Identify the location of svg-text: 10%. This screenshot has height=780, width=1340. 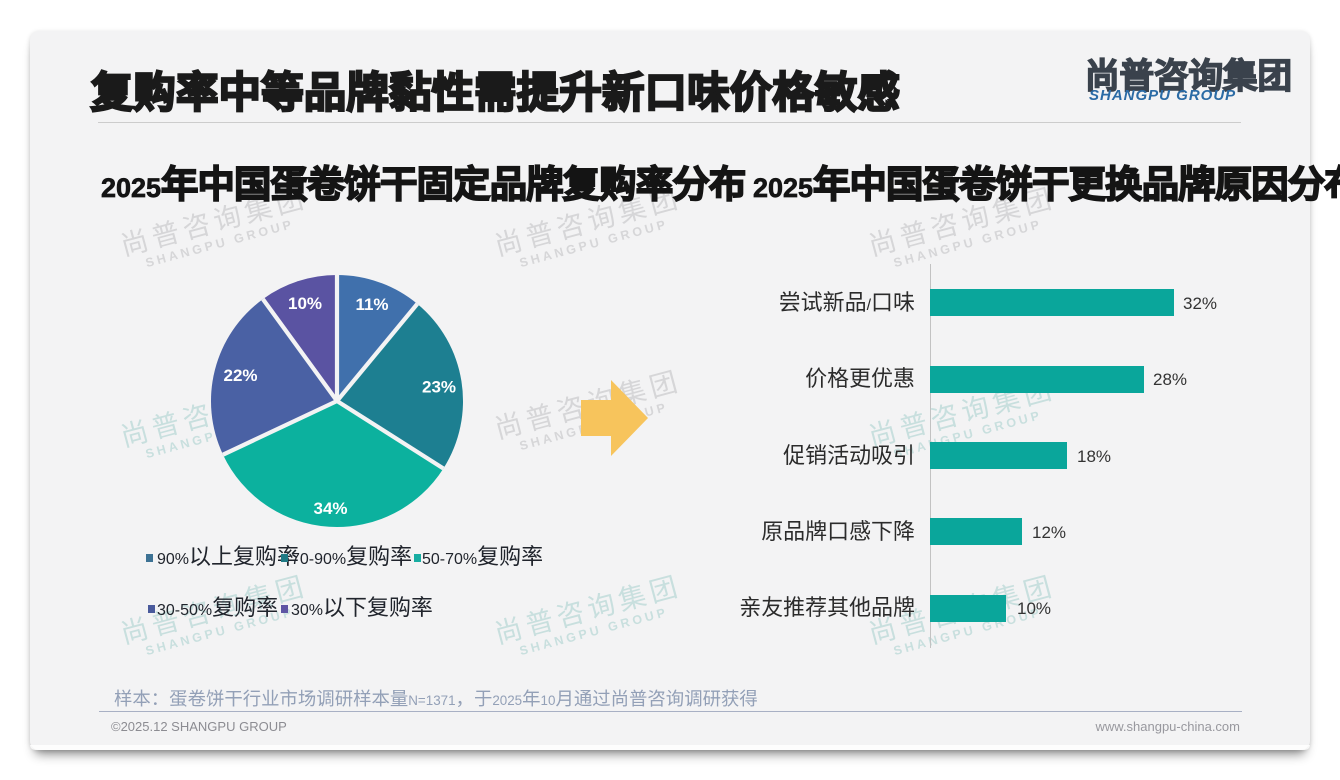
(305, 303).